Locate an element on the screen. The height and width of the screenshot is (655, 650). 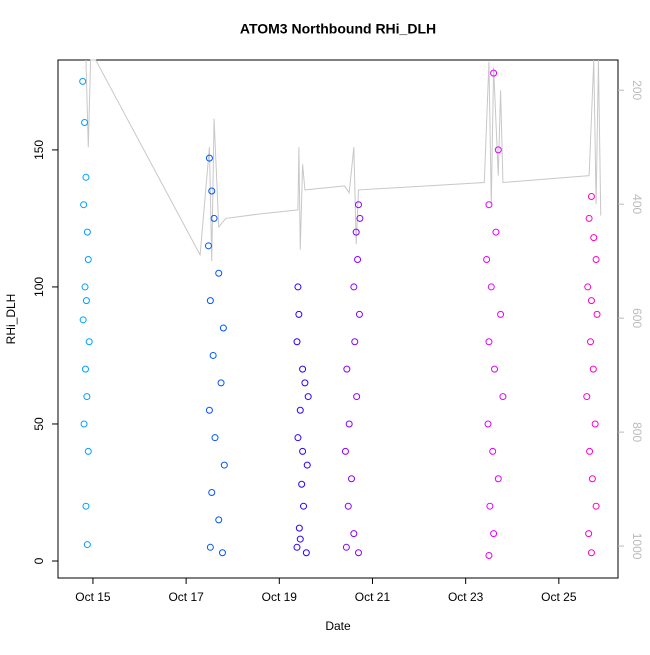
y2-tick-label: 1000 is located at coordinates (637, 546).